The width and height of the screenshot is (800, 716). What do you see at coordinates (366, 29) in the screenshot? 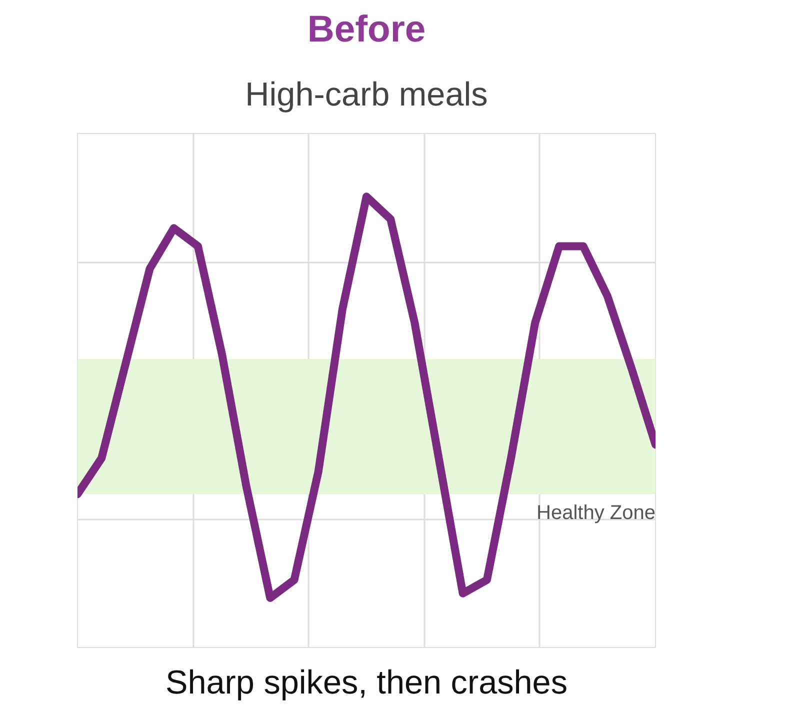
I see `chart-title: Before` at bounding box center [366, 29].